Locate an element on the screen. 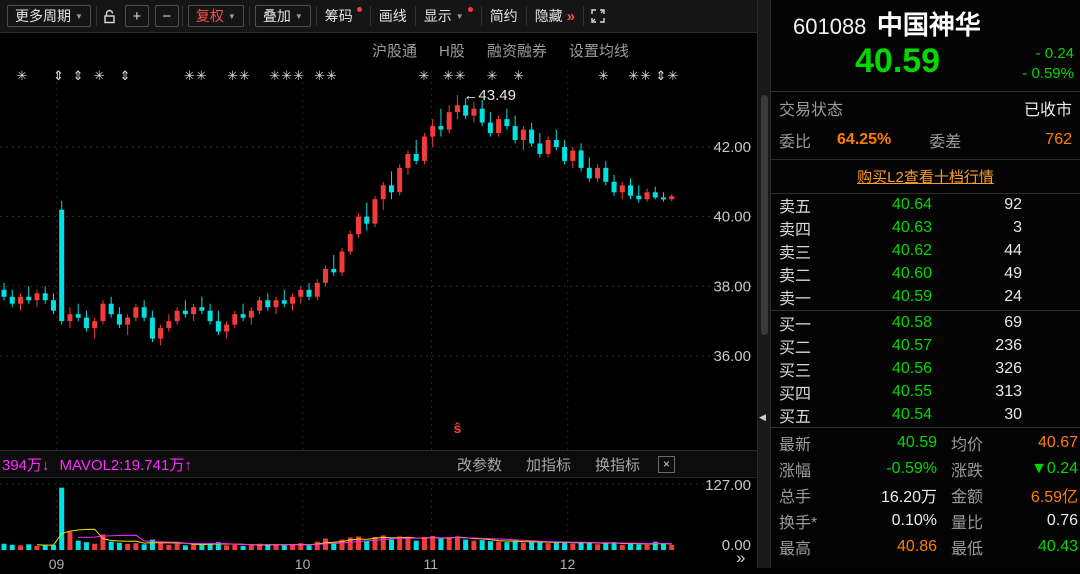 The width and height of the screenshot is (1080, 574). info-value: 0.10% is located at coordinates (914, 520).